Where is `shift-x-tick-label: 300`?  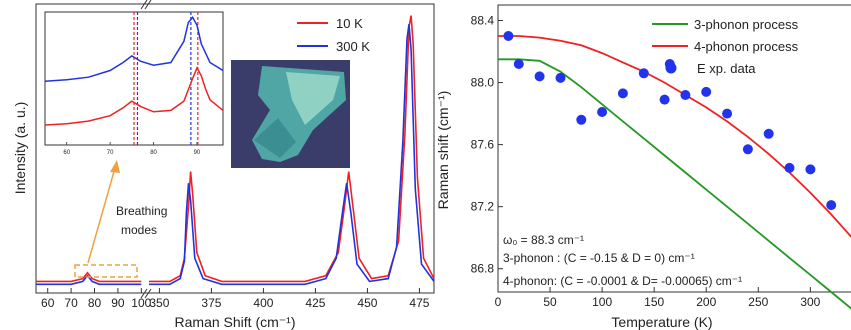 shift-x-tick-label: 300 is located at coordinates (810, 302).